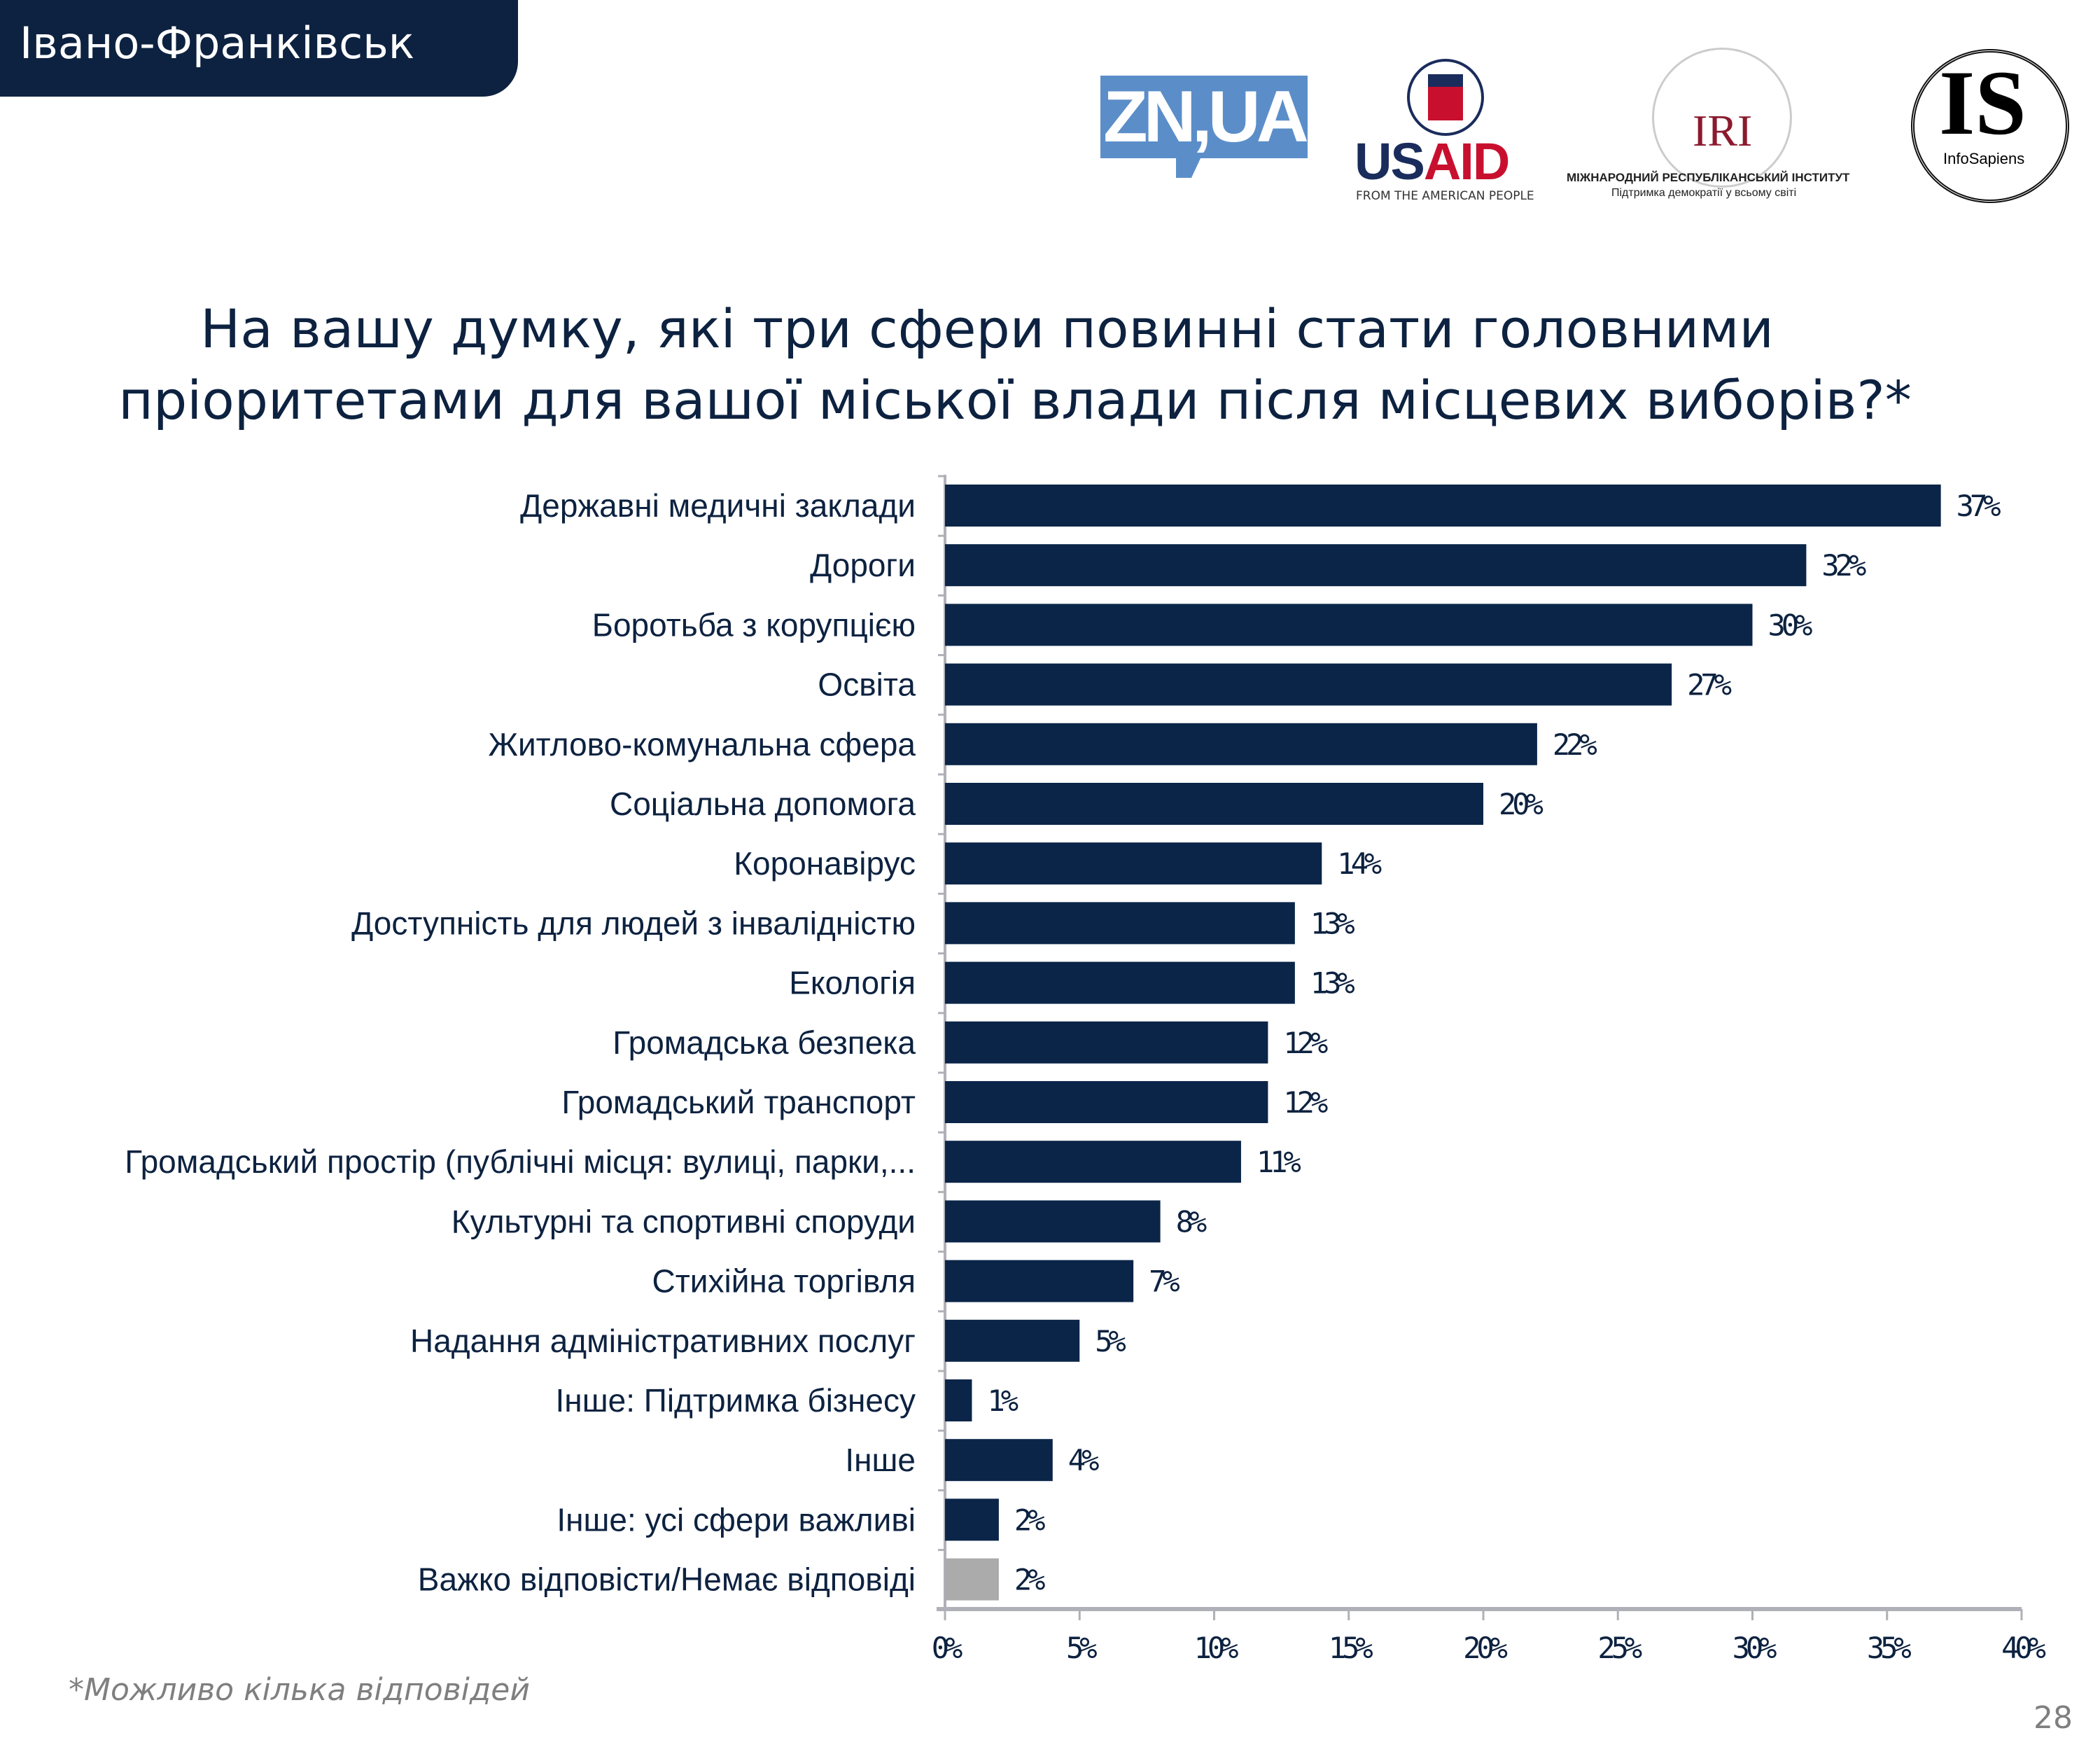  What do you see at coordinates (1216, 1648) in the screenshot?
I see `x-tick-label: 10%` at bounding box center [1216, 1648].